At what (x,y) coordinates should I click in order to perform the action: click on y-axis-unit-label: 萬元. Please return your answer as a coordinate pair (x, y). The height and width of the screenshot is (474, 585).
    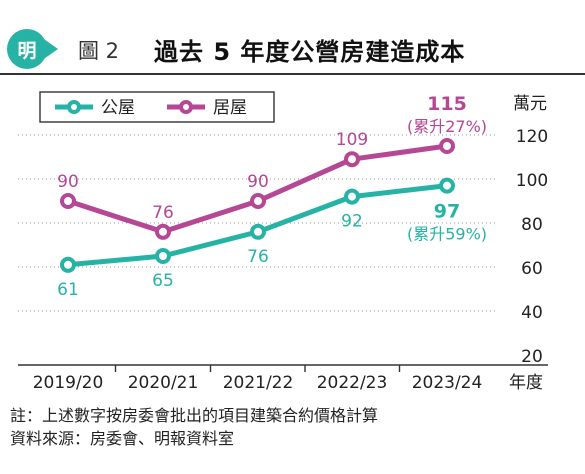
    Looking at the image, I should click on (530, 104).